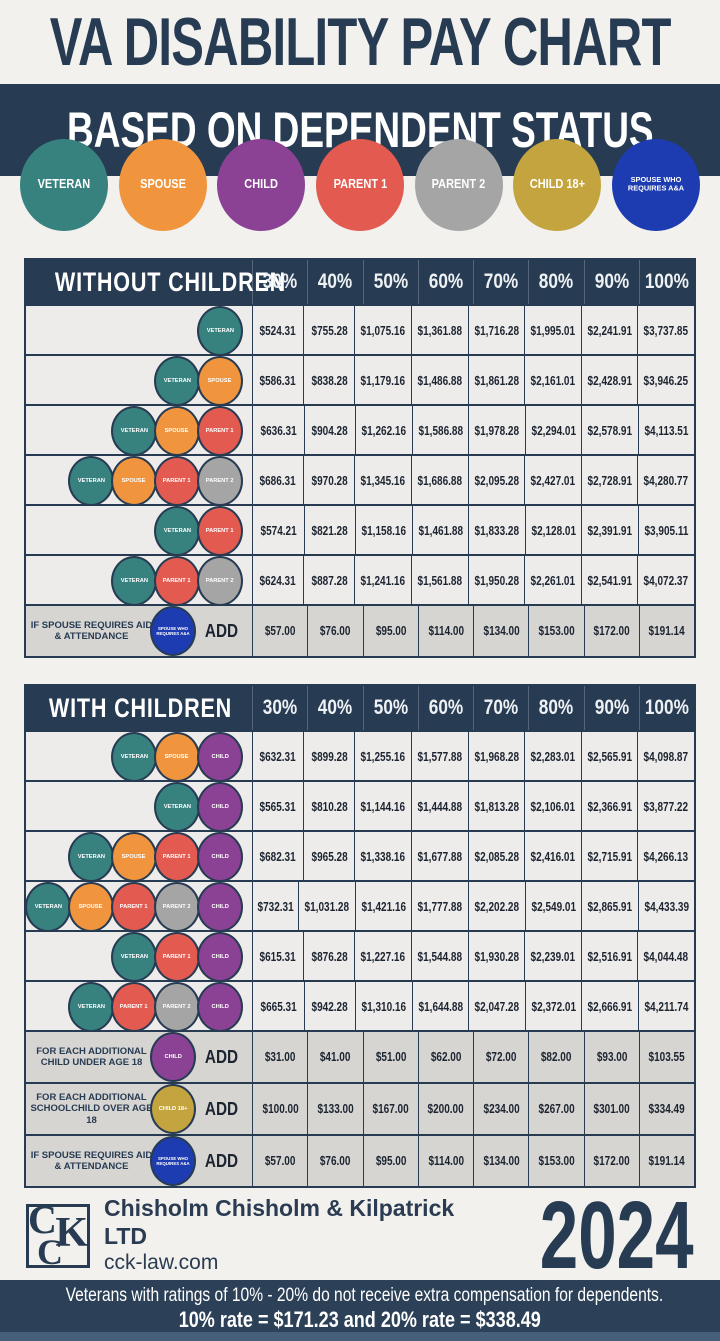 This screenshot has width=720, height=1341. Describe the element at coordinates (445, 1057) in the screenshot. I see `rate-cell: $62.00` at that location.